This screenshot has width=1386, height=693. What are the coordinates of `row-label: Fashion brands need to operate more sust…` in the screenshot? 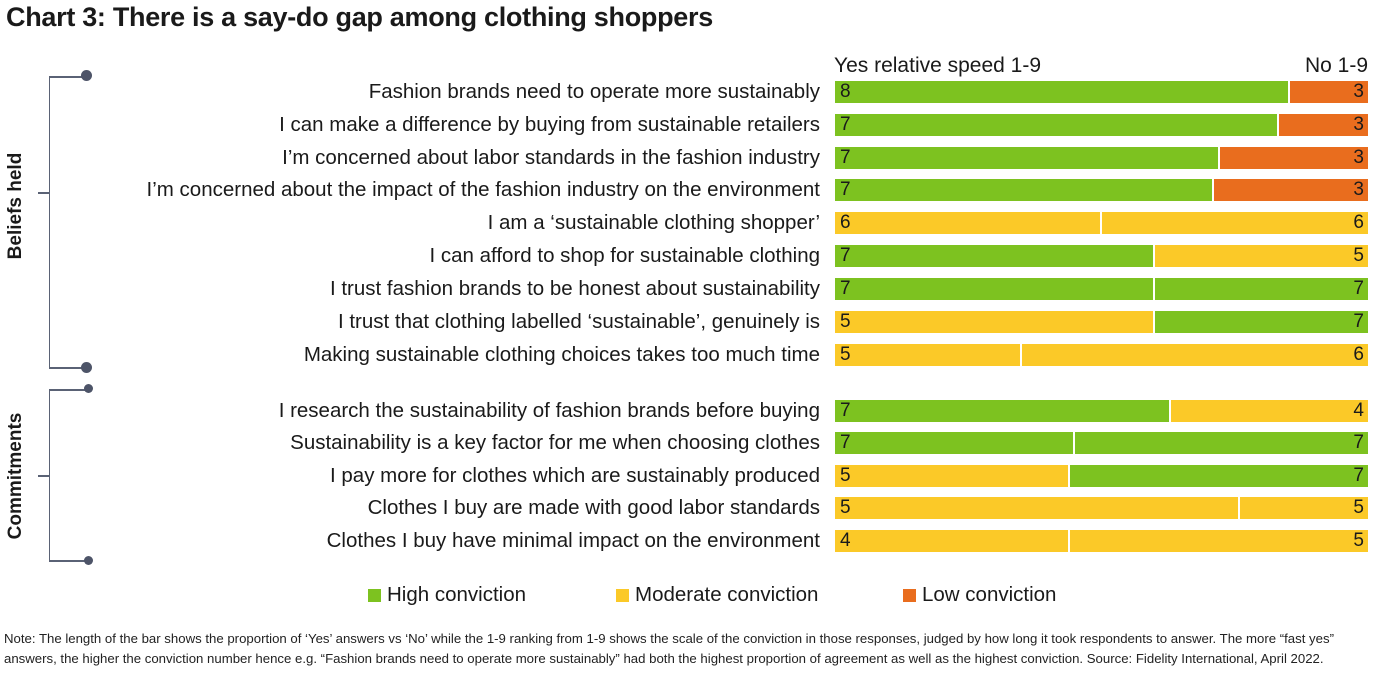 It's located at (594, 91).